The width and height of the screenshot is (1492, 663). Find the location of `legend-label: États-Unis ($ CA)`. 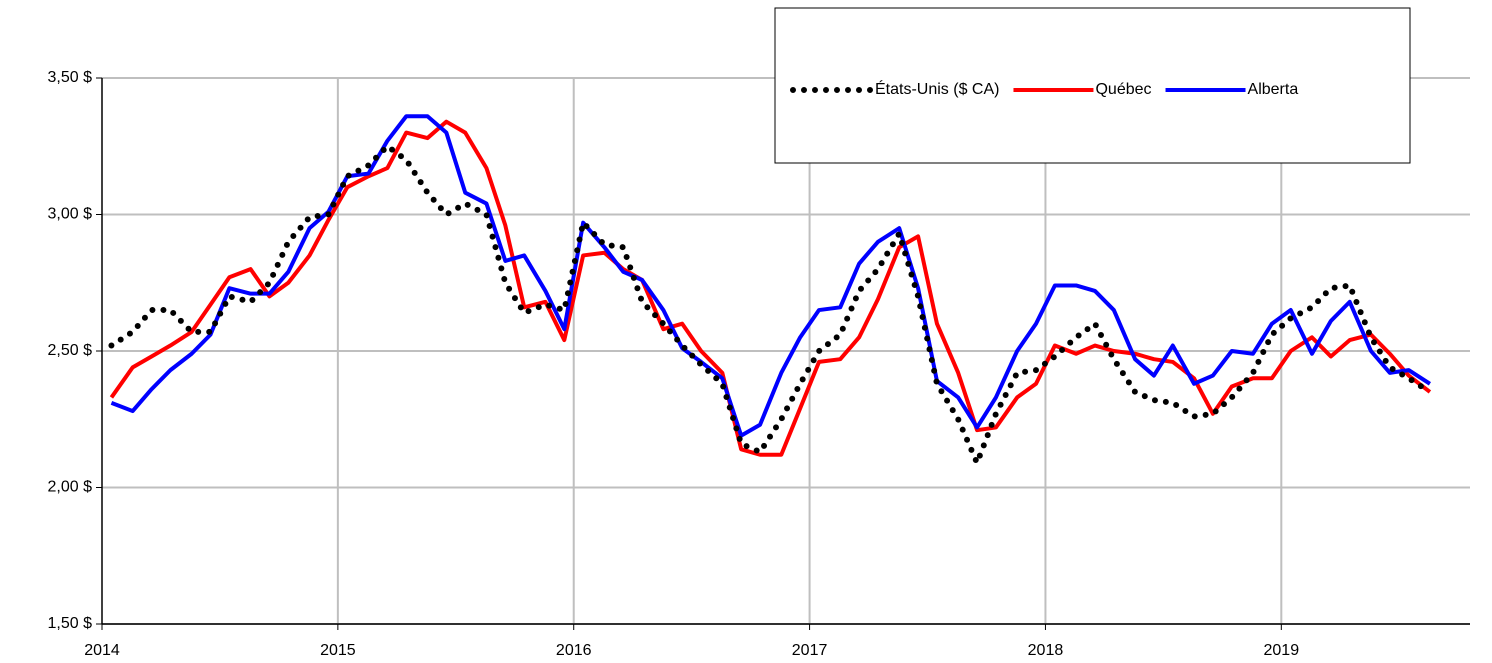

legend-label: États-Unis ($ CA) is located at coordinates (937, 88).